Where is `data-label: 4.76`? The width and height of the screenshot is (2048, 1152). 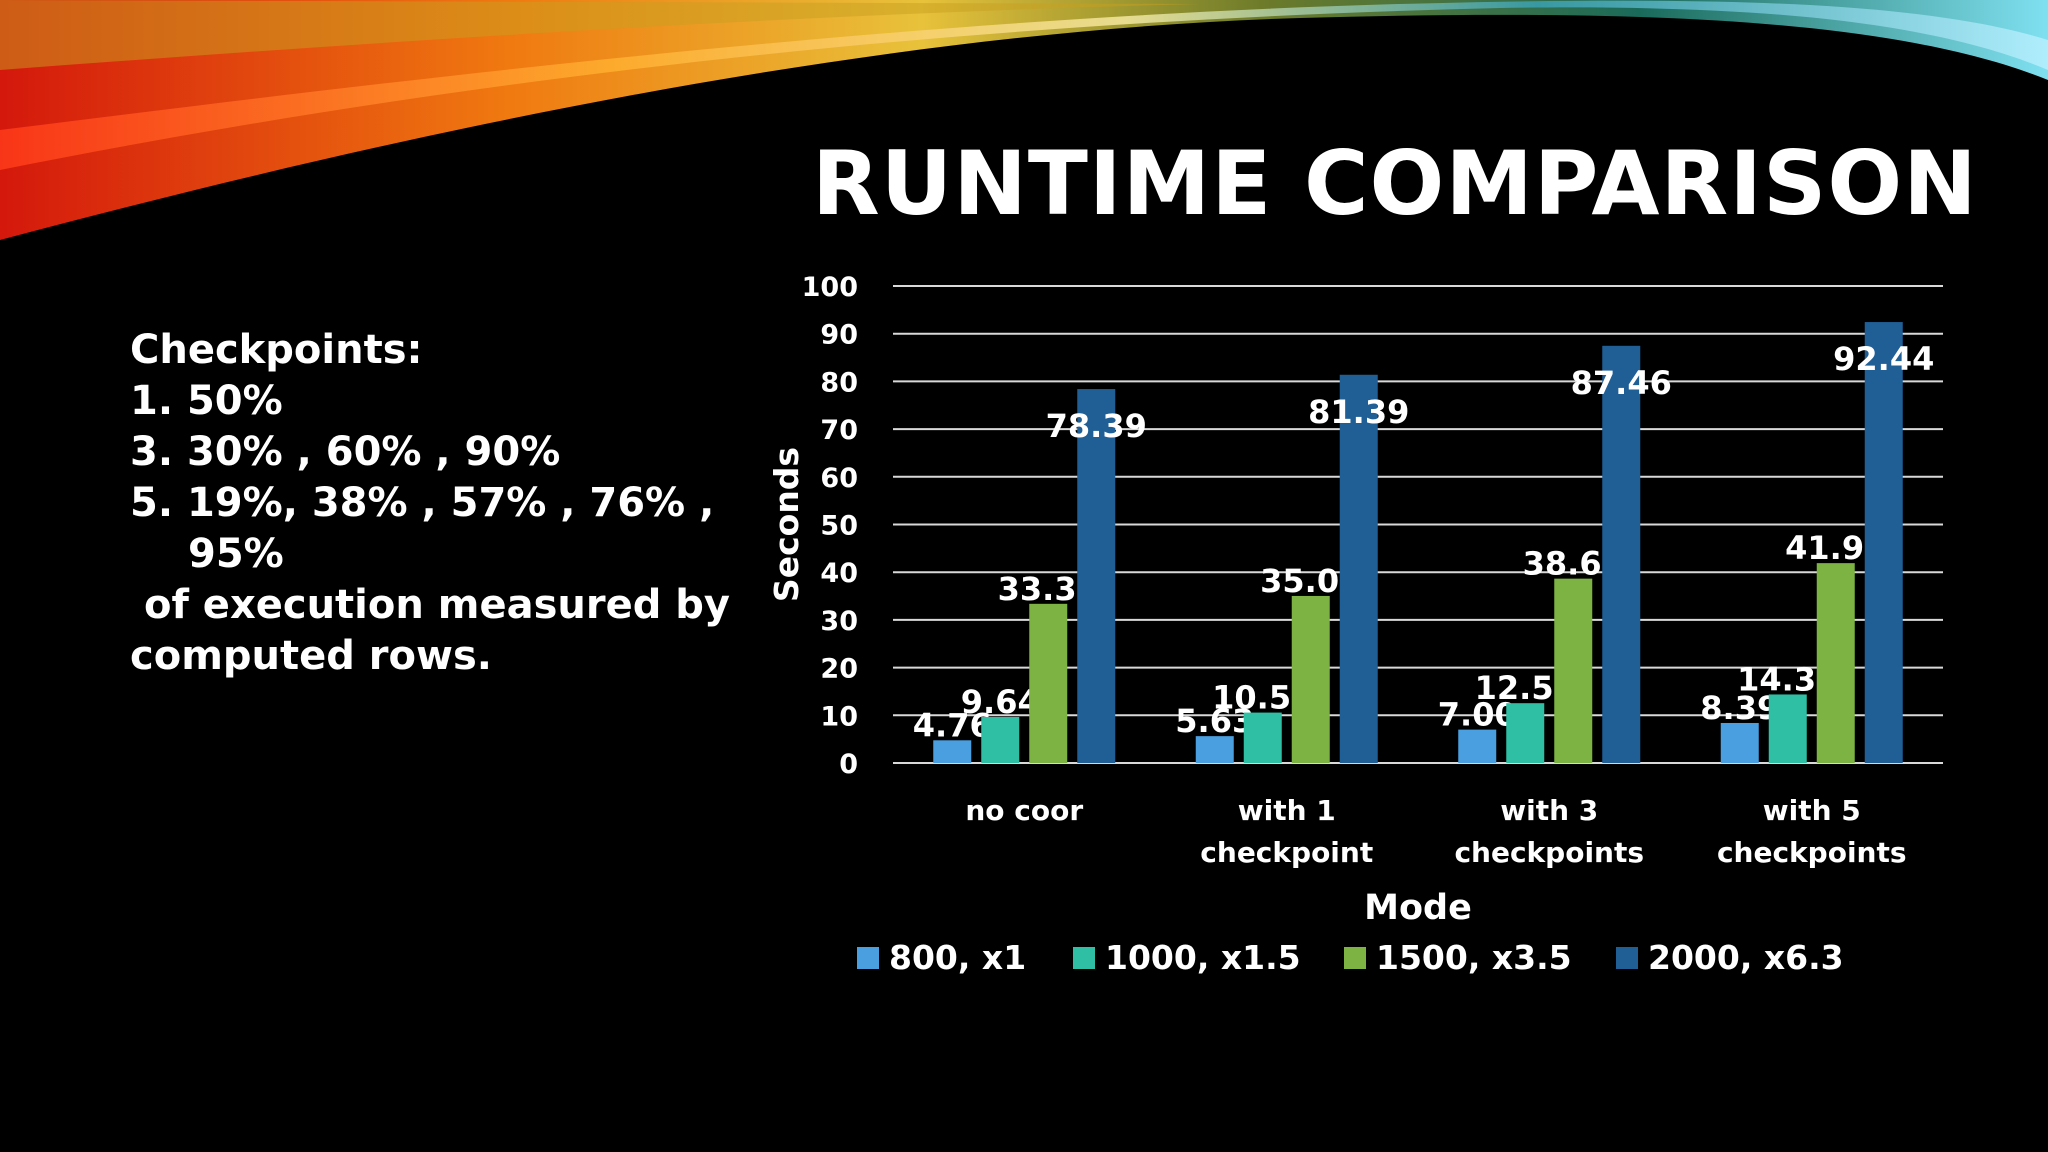
data-label: 4.76 is located at coordinates (952, 725).